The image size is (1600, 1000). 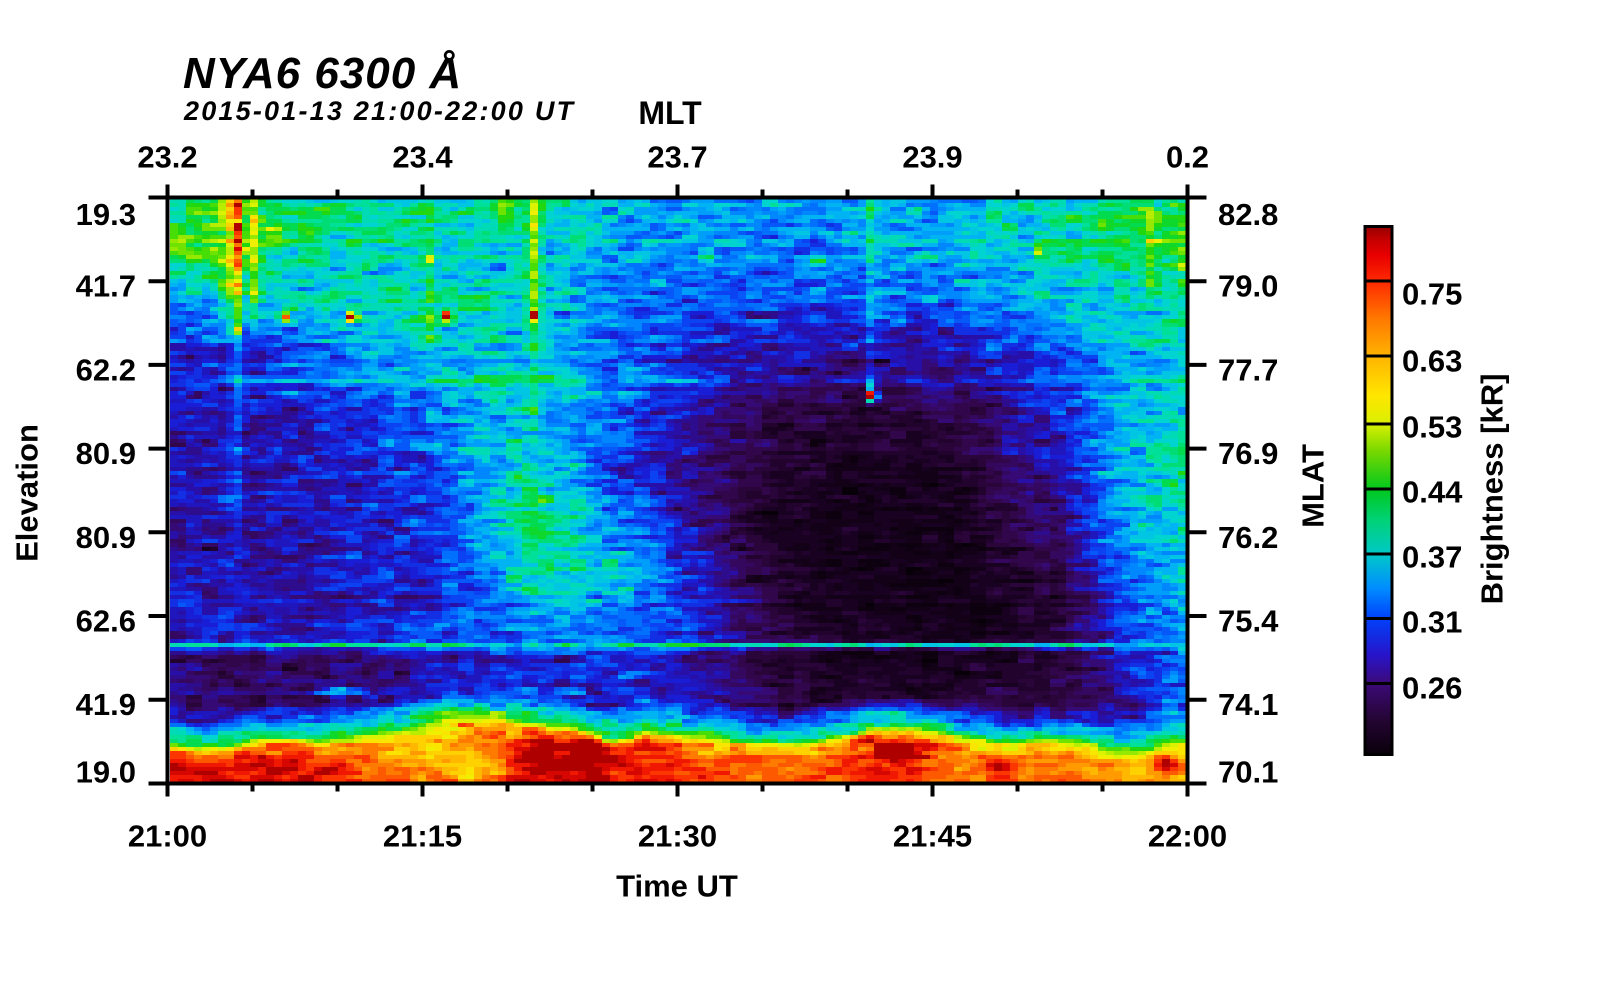 I want to click on svg-text: 76.9, so click(x=1248, y=453).